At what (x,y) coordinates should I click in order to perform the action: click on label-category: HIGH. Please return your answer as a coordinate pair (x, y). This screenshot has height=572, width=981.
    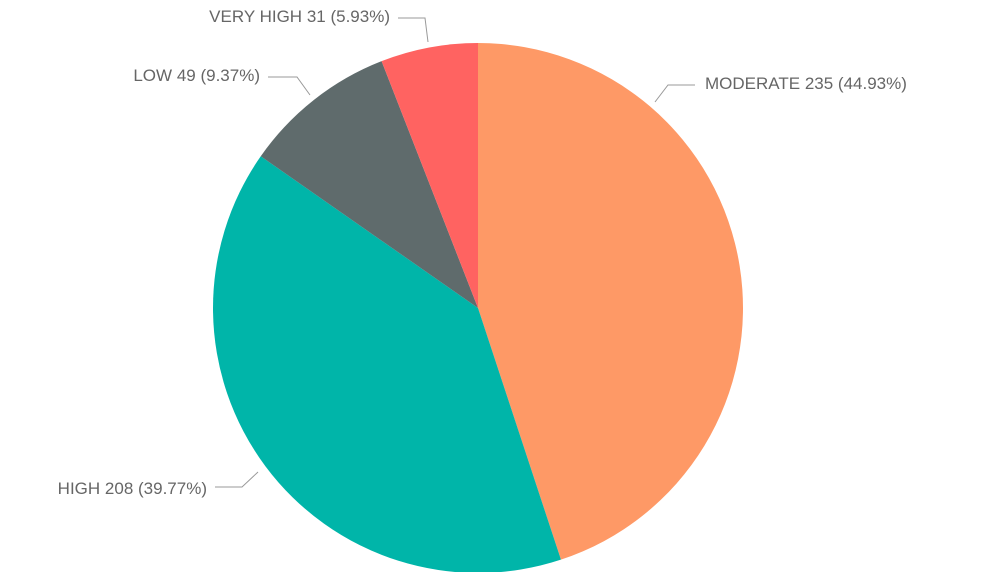
    Looking at the image, I should click on (79, 488).